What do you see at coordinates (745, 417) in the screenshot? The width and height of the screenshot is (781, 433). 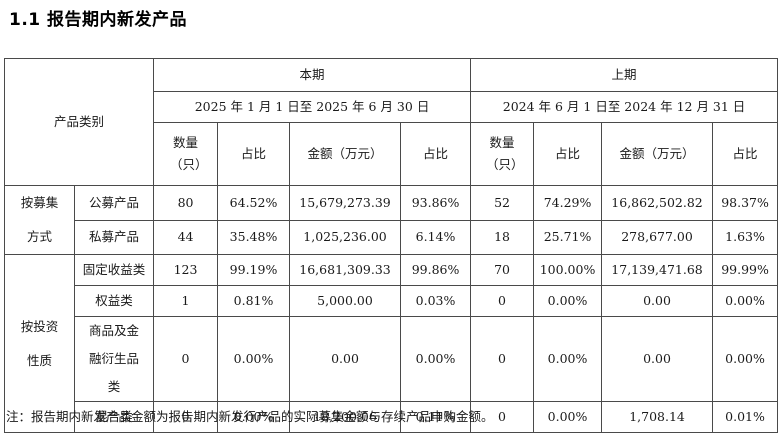 I see `table-cell: 0.01%` at bounding box center [745, 417].